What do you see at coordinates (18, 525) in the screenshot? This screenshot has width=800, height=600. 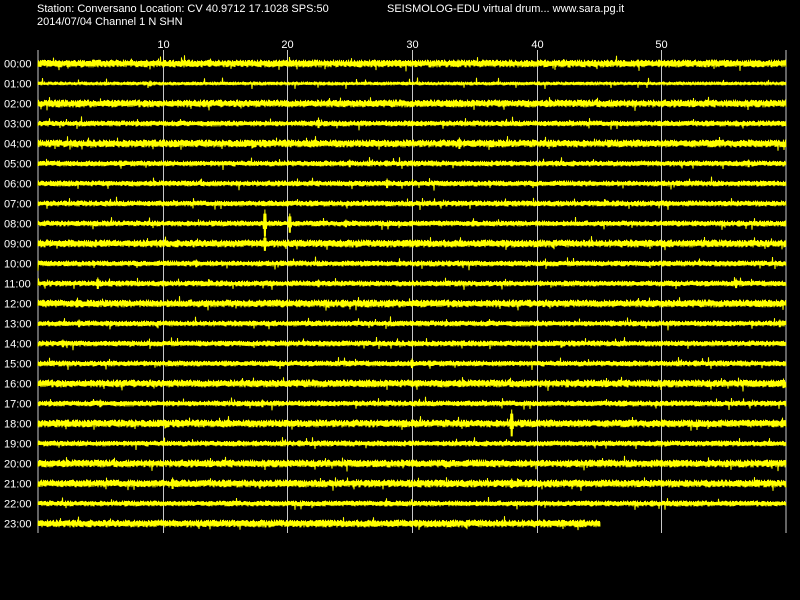 I see `hour-label-2300: 23:00` at bounding box center [18, 525].